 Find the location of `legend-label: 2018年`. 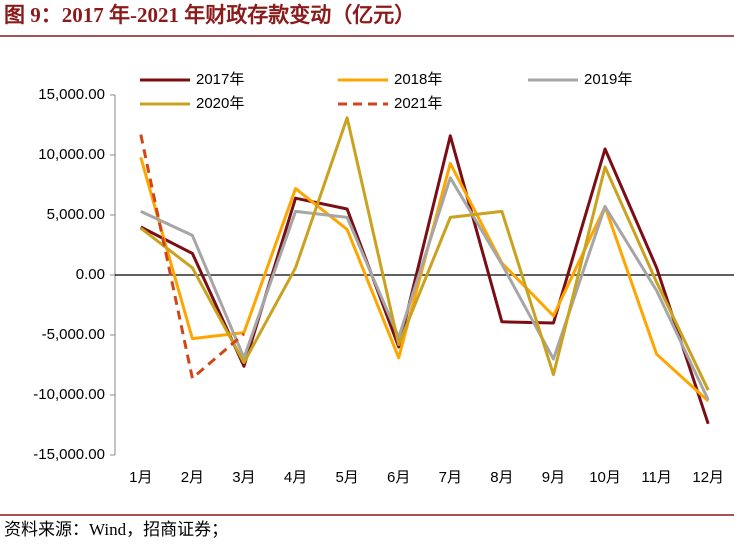

legend-label: 2018年 is located at coordinates (418, 79).